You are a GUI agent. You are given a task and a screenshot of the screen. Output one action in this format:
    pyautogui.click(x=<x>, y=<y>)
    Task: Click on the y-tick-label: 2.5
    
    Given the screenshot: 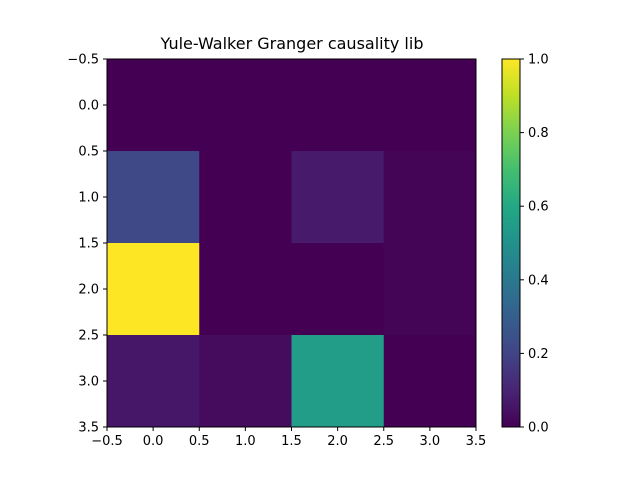 What is the action you would take?
    pyautogui.click(x=88, y=336)
    